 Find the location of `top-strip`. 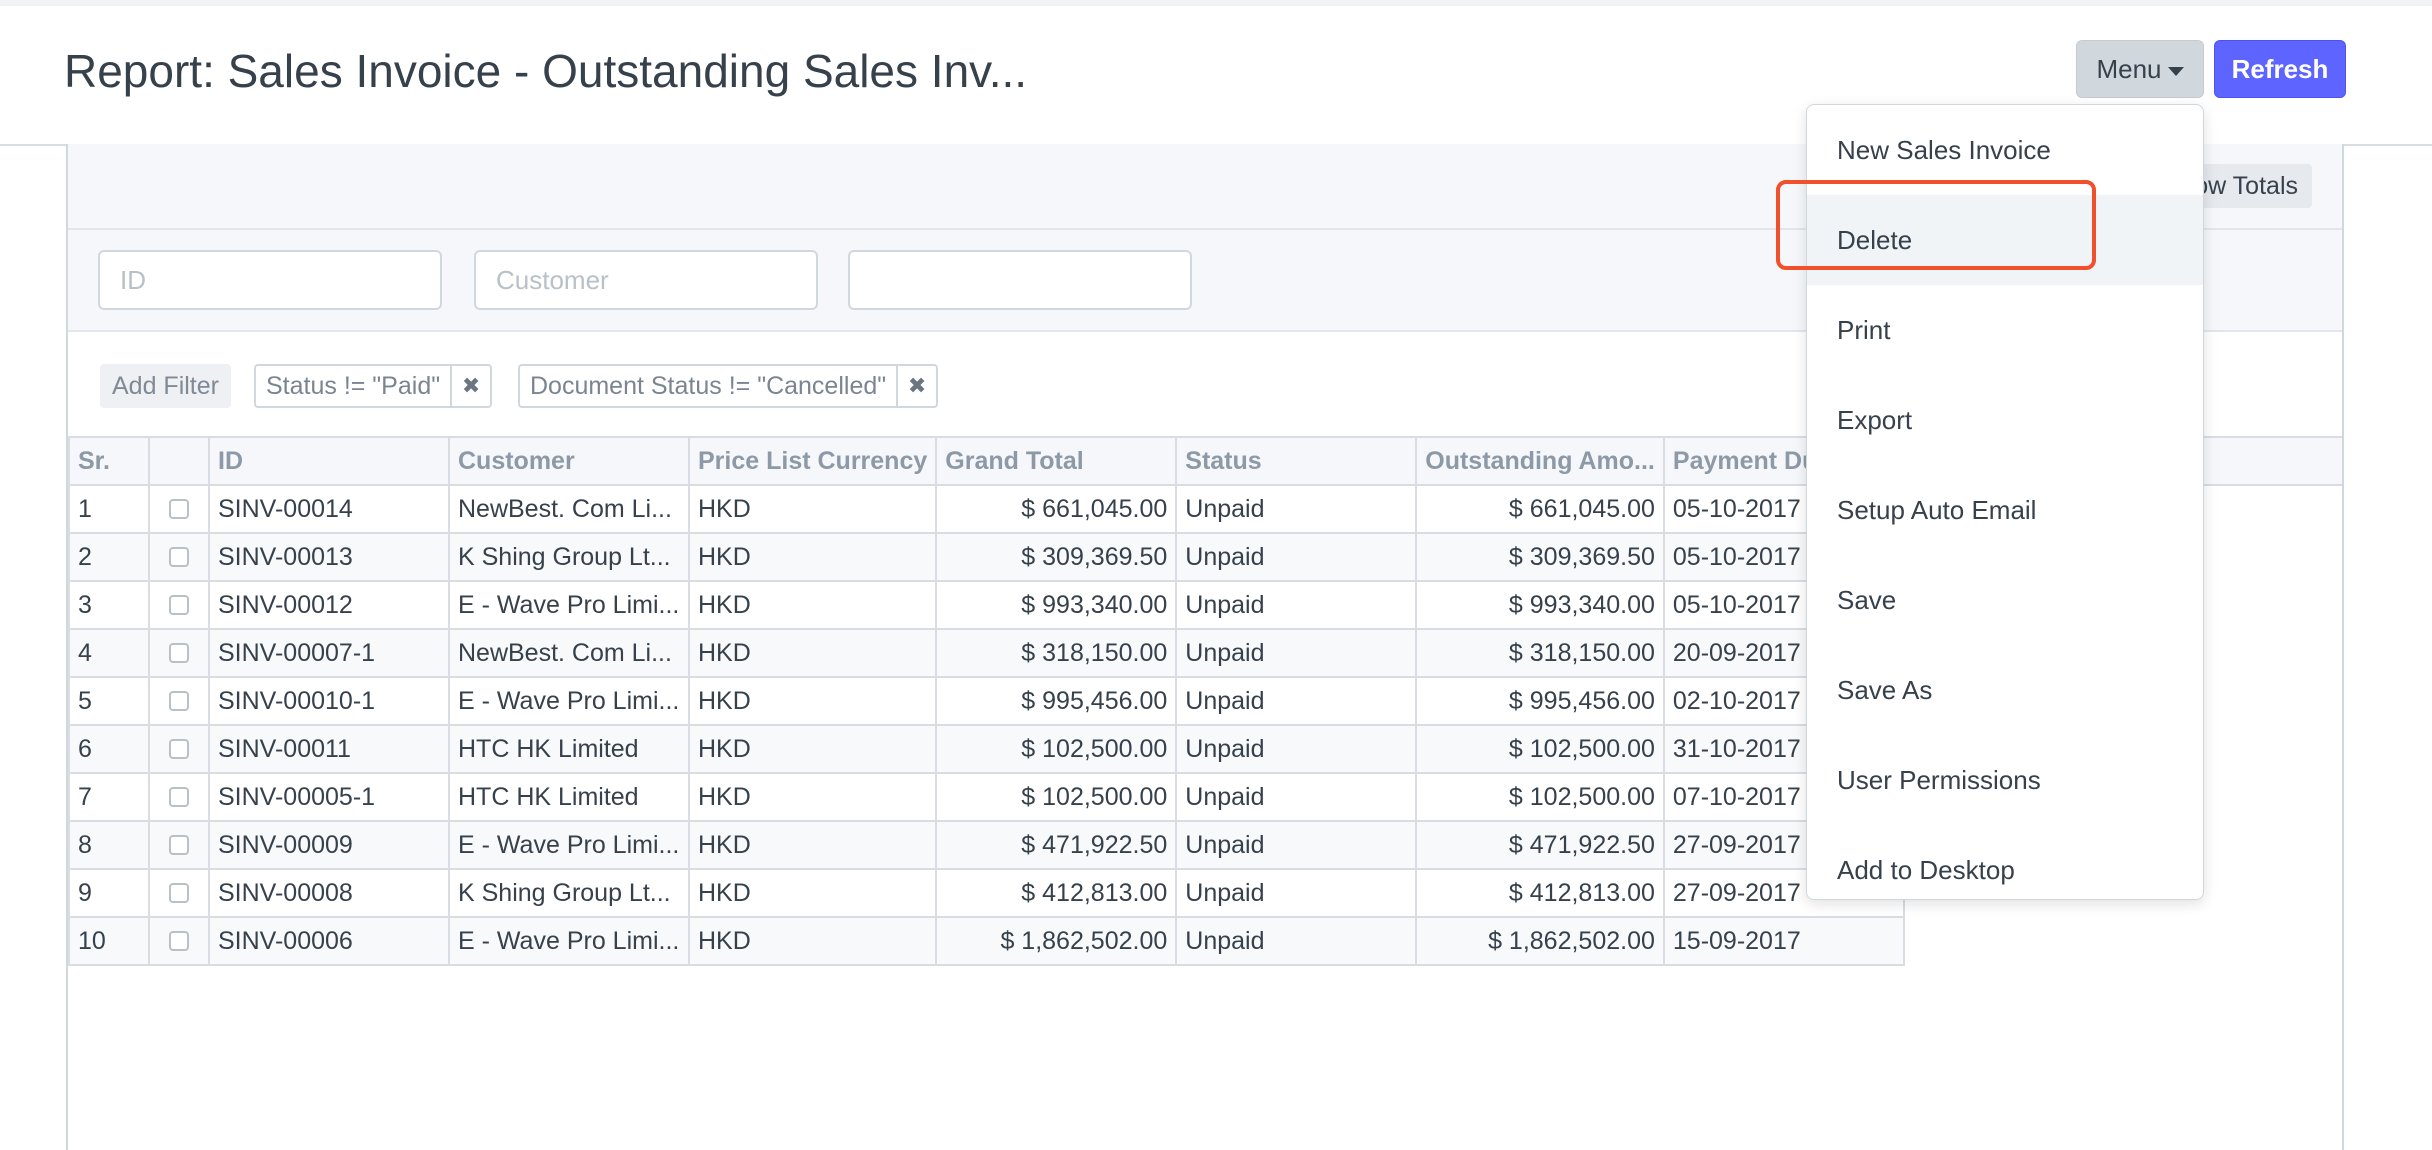

top-strip is located at coordinates (1216, 3).